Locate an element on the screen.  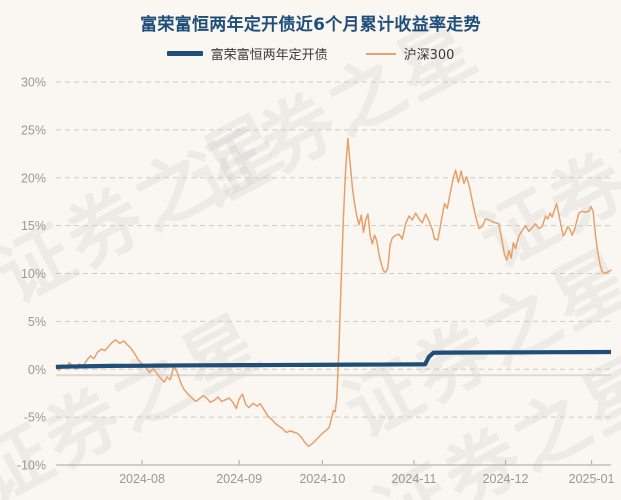
y-axis-tick-label: 5% is located at coordinates (37, 322).